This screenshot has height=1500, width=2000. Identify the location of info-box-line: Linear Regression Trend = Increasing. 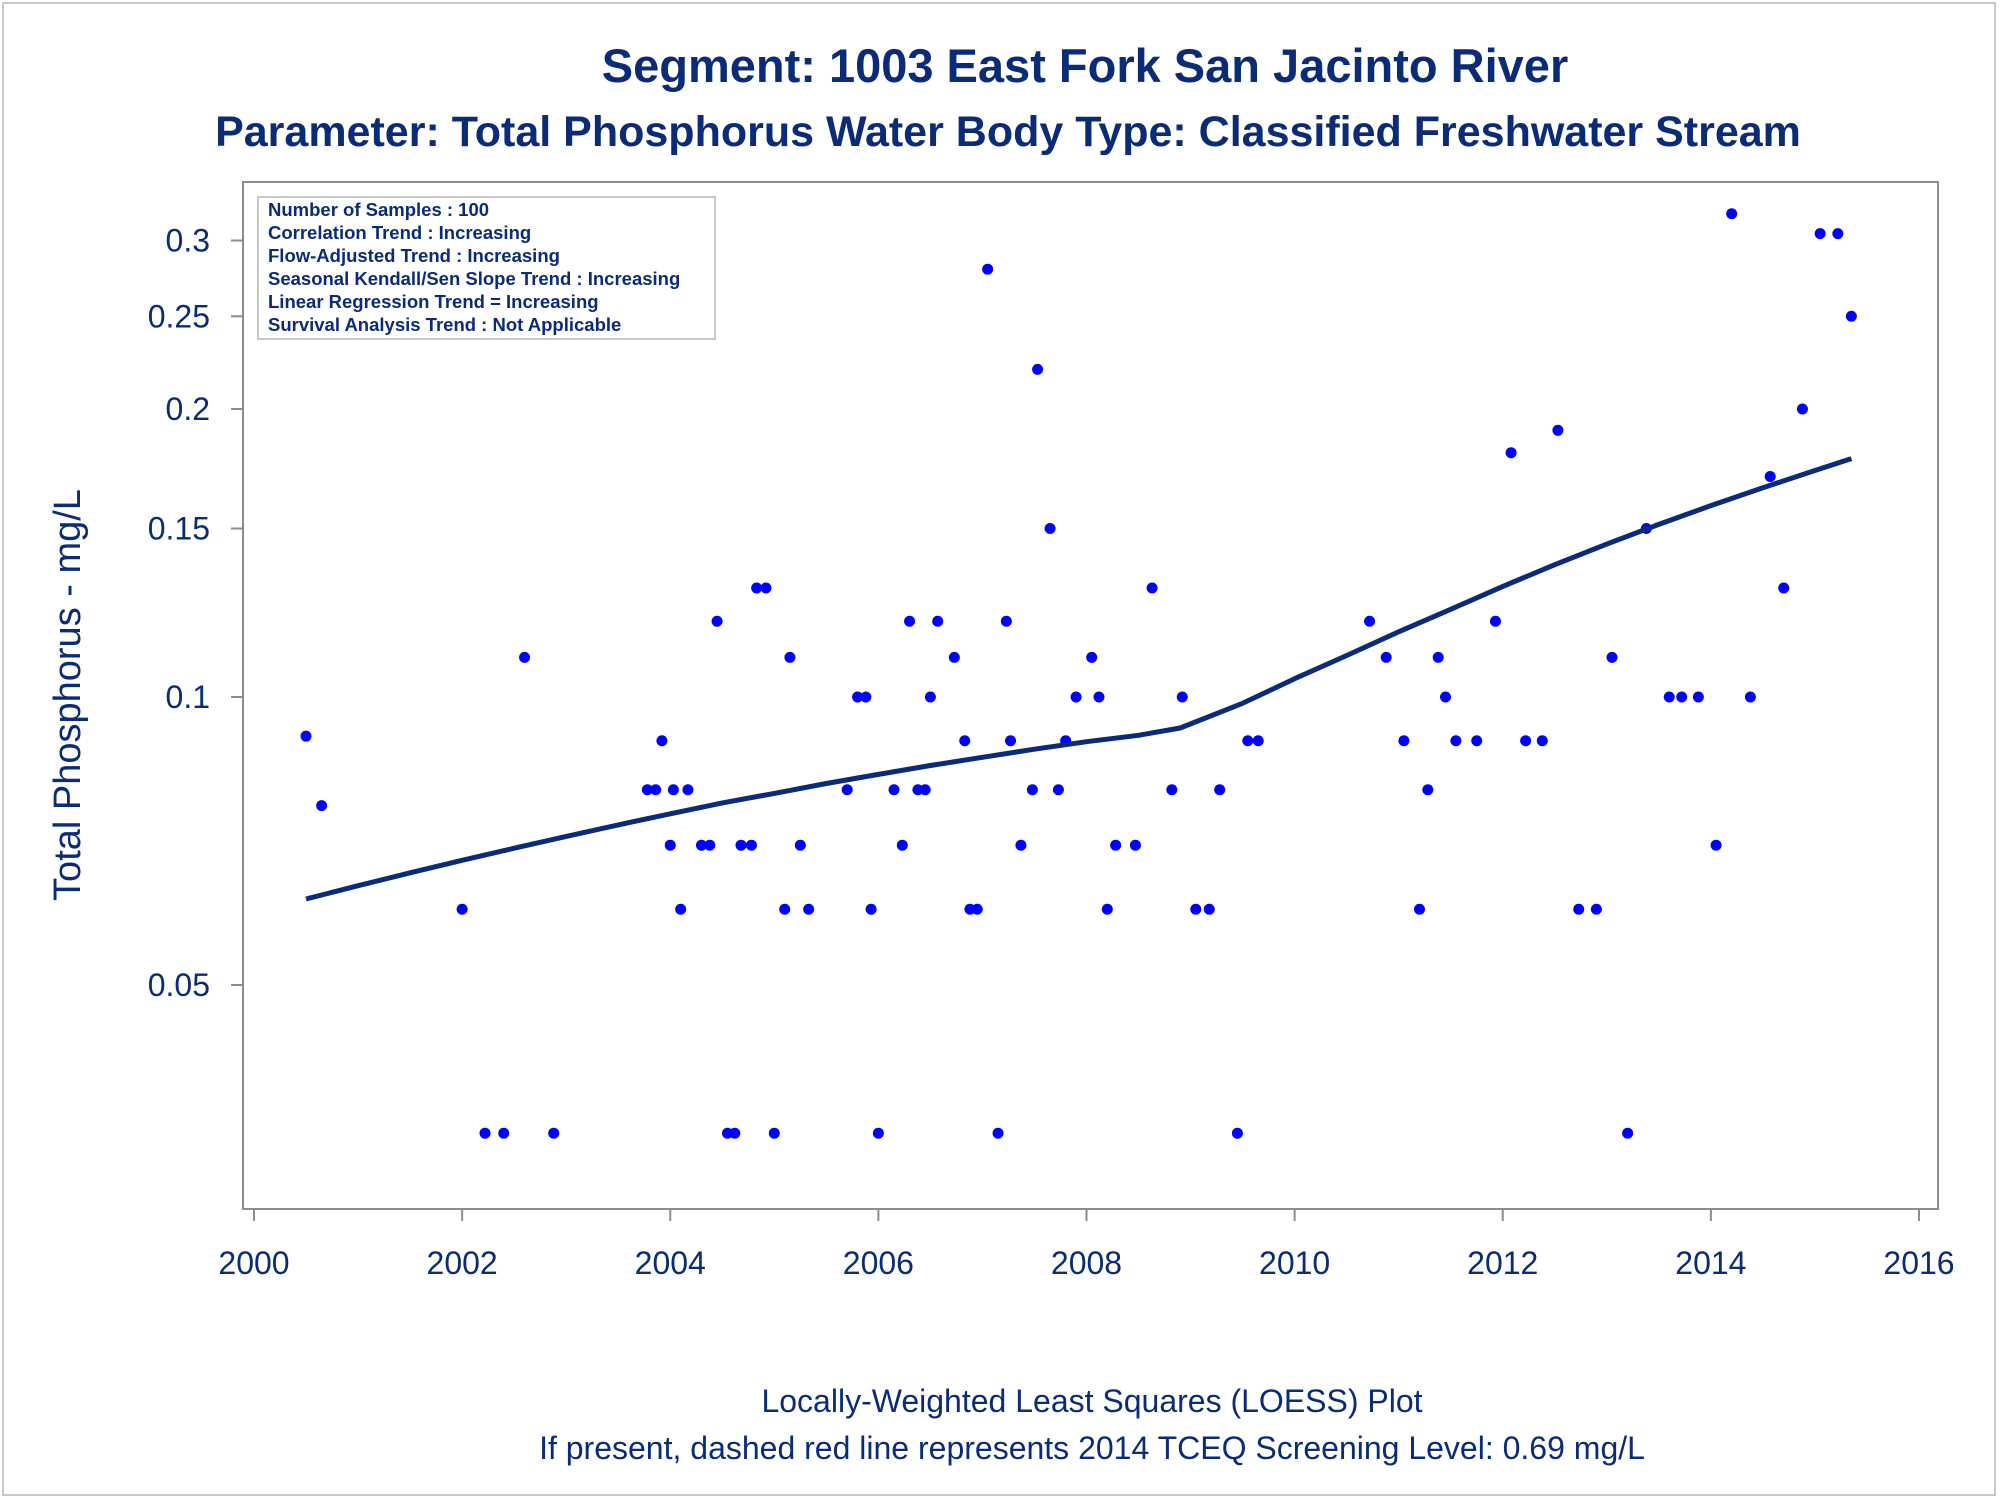
(433, 301).